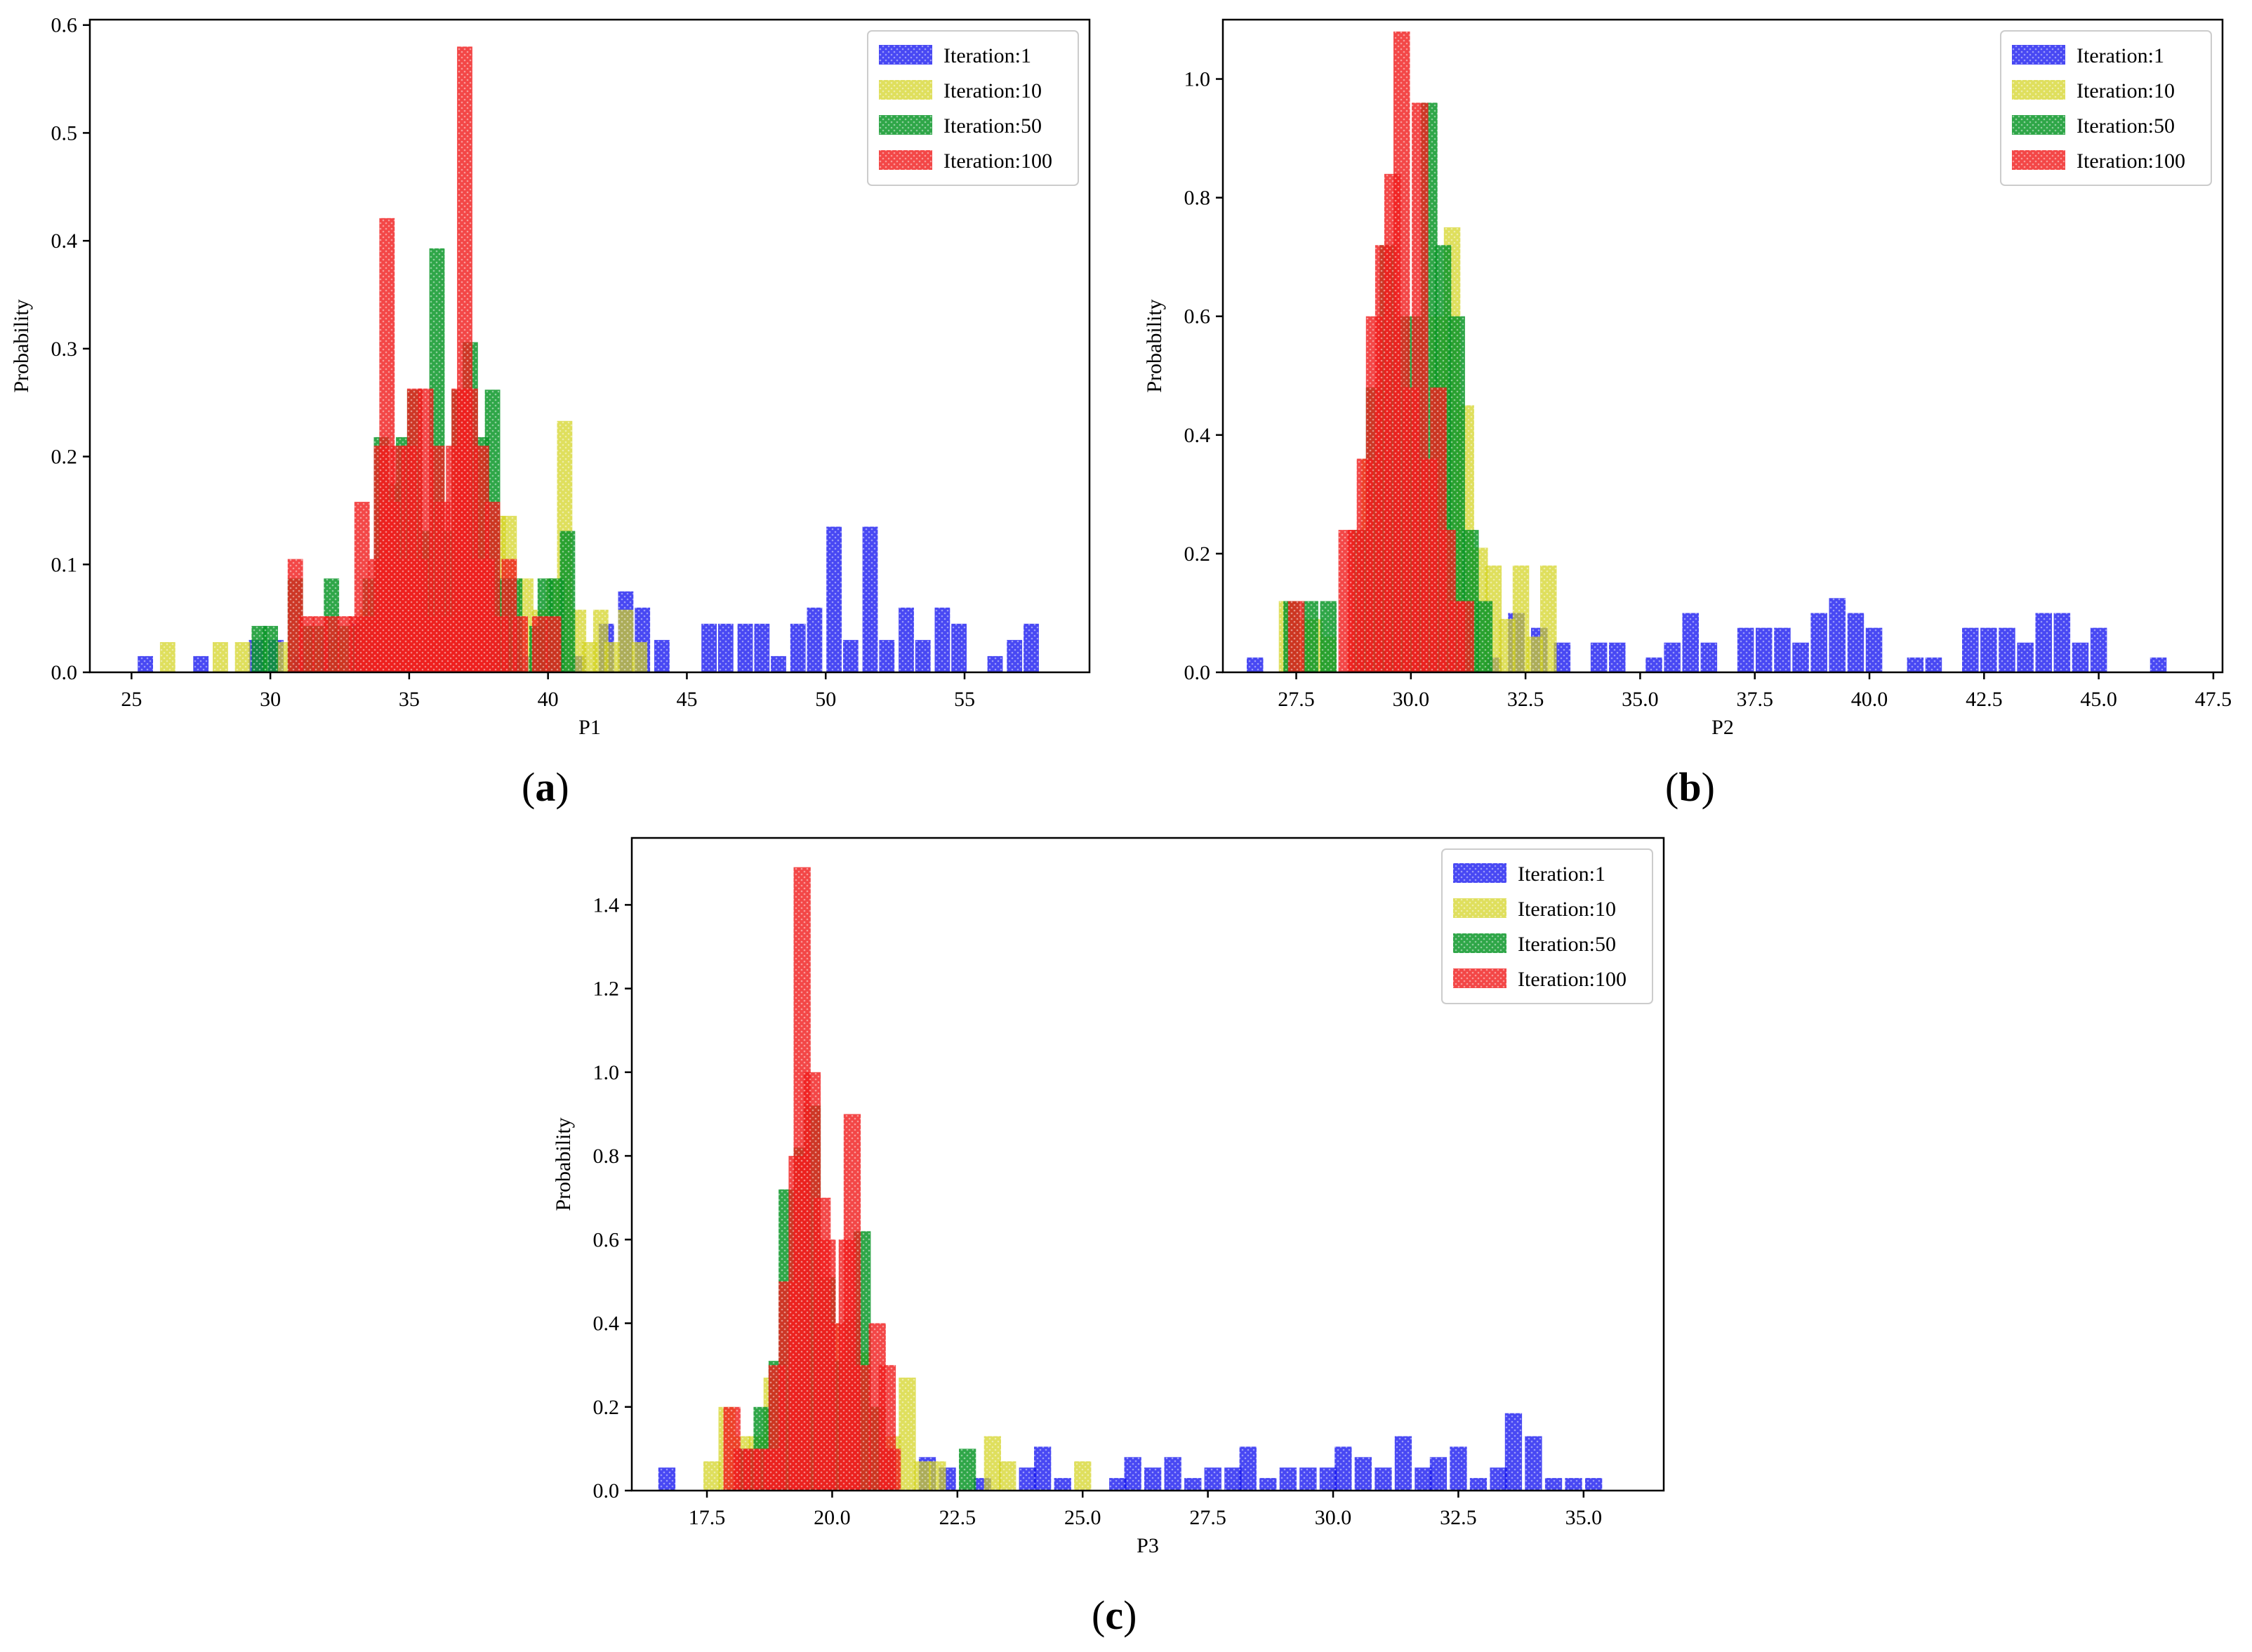 This screenshot has width=2252, height=1652. What do you see at coordinates (957, 1517) in the screenshot?
I see `x-tick-label: 22.5` at bounding box center [957, 1517].